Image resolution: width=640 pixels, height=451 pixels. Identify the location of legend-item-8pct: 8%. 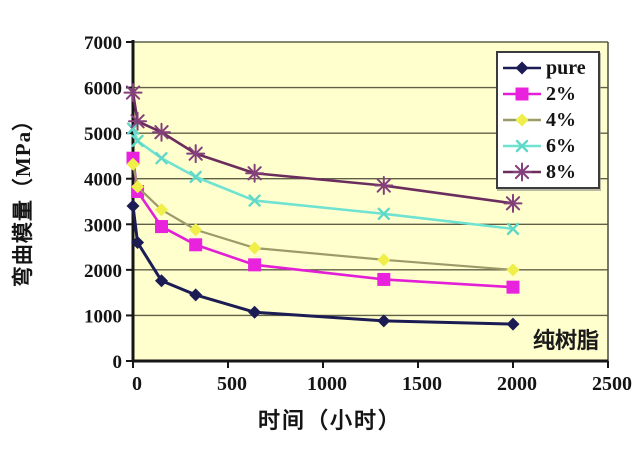
(548, 172).